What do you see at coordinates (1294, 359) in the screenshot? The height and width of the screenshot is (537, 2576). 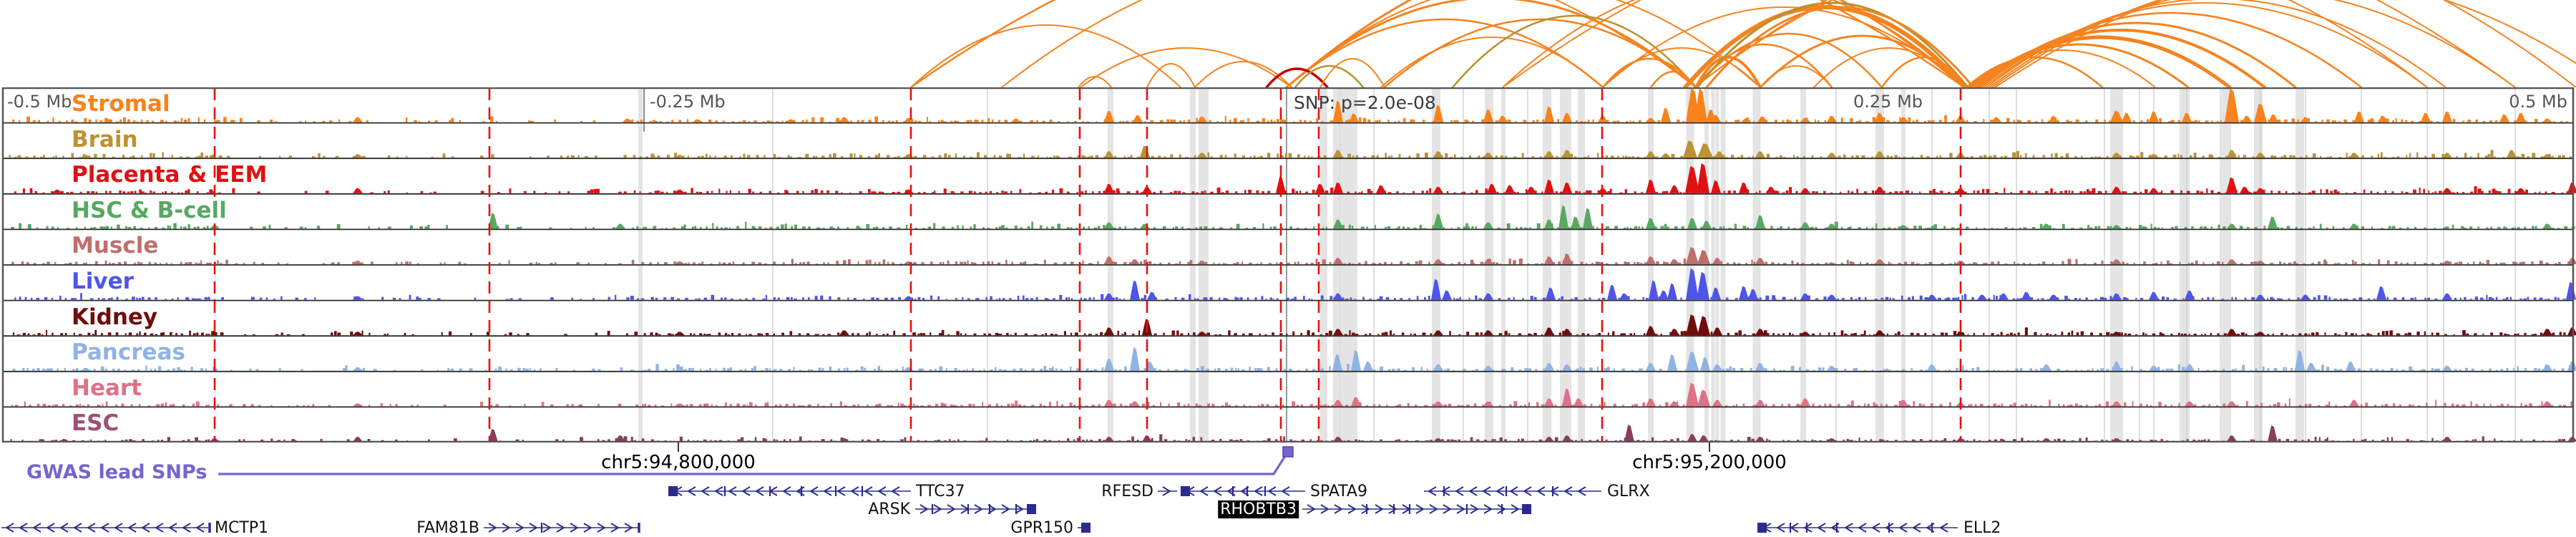 I see `signal-track-pancreas` at bounding box center [1294, 359].